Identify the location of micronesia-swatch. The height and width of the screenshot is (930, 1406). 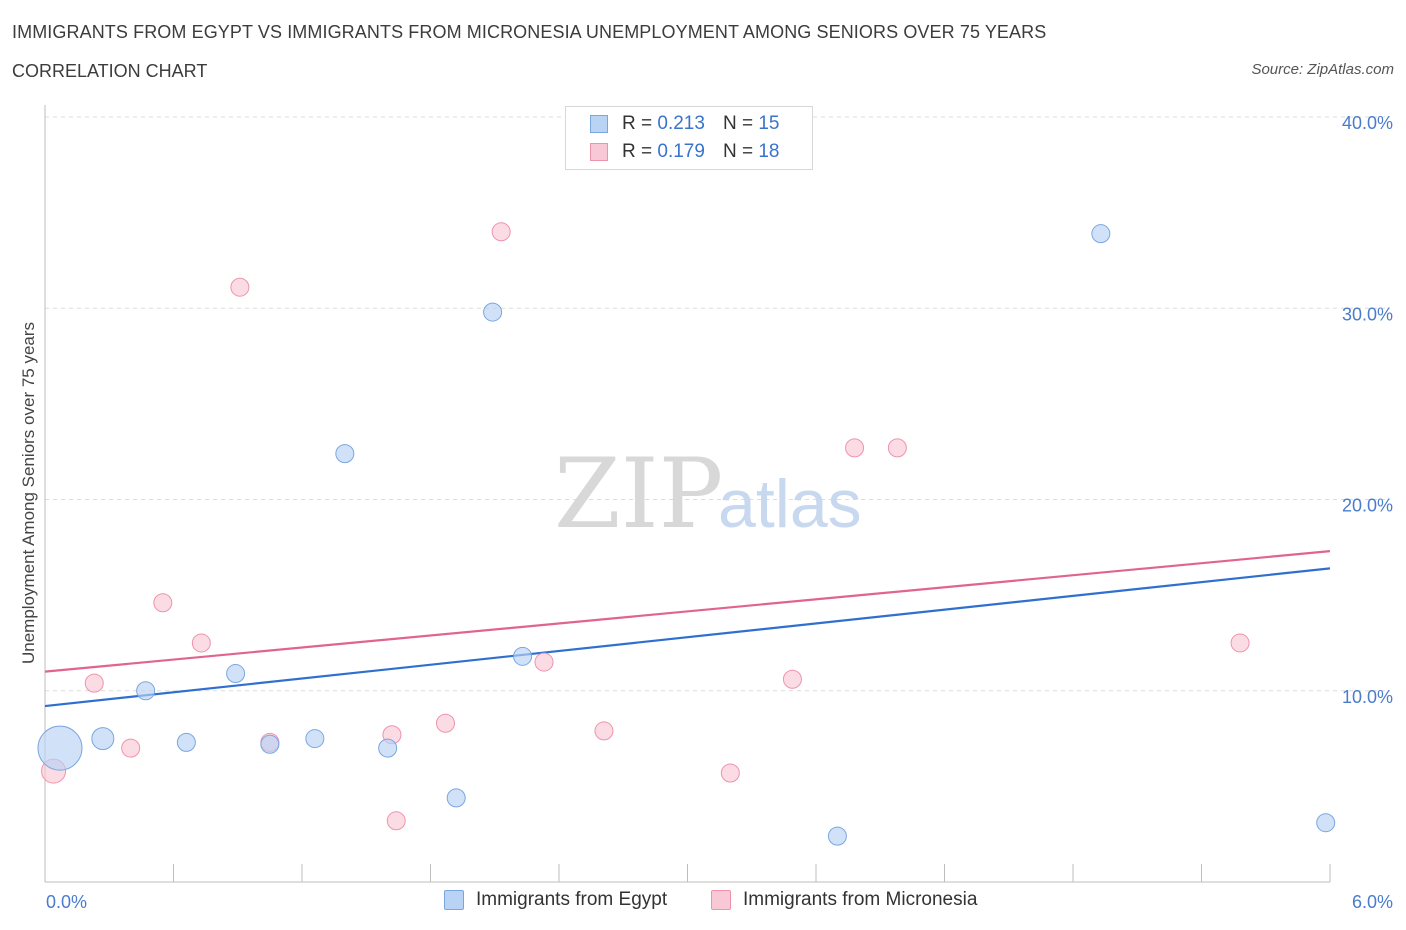
(599, 152).